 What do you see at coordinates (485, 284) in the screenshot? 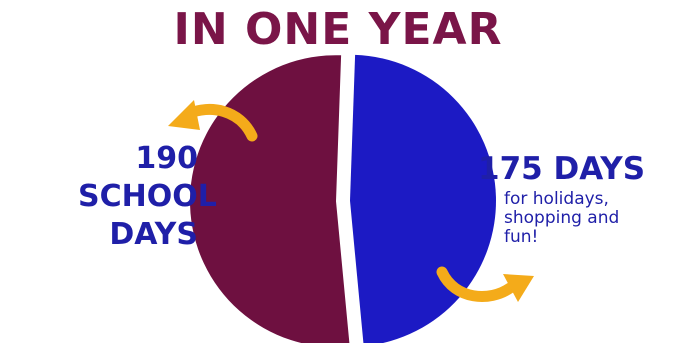
I see `right-arrow-icon` at bounding box center [485, 284].